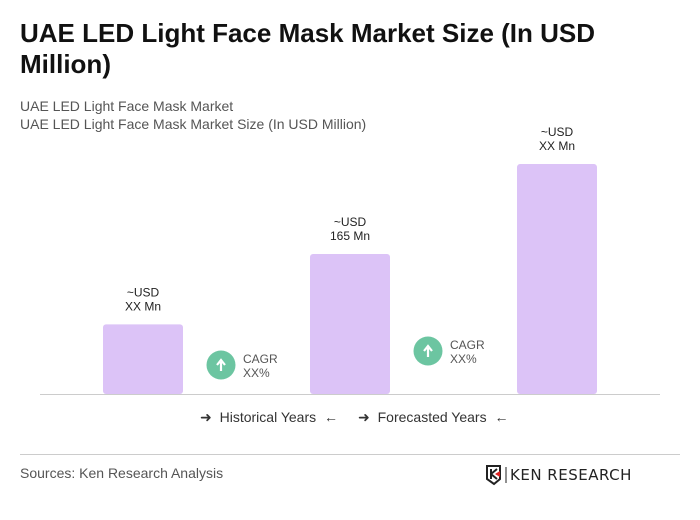 This screenshot has height=520, width=700. I want to click on footer-divider, so click(350, 454).